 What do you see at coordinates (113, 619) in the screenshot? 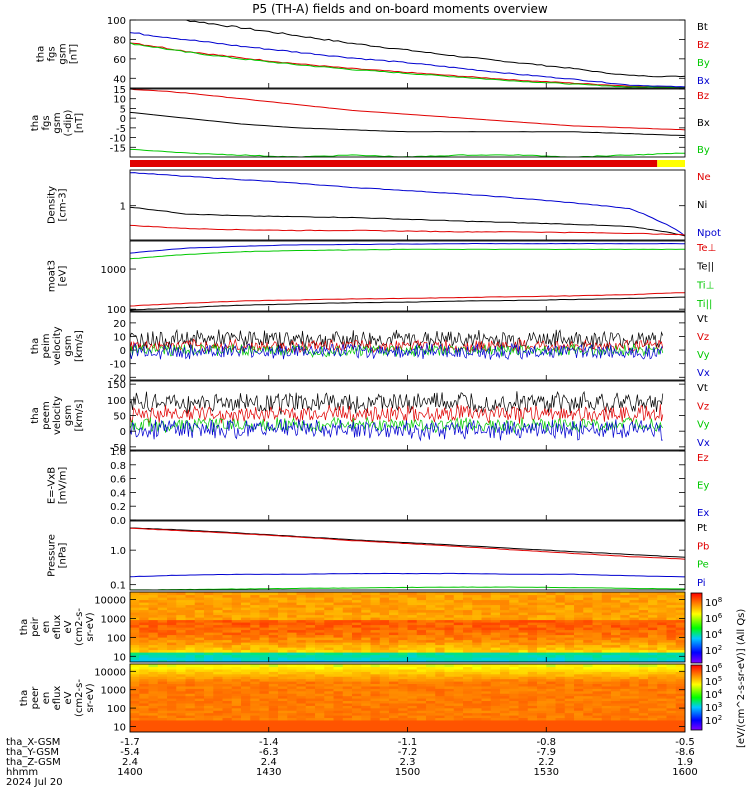
I see `y-tick-label: 1000` at bounding box center [113, 619].